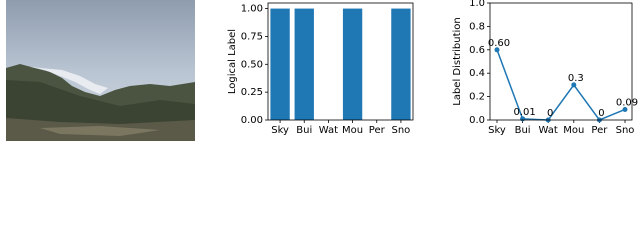 Image resolution: width=640 pixels, height=240 pixels. I want to click on value-label: 0.01, so click(524, 112).